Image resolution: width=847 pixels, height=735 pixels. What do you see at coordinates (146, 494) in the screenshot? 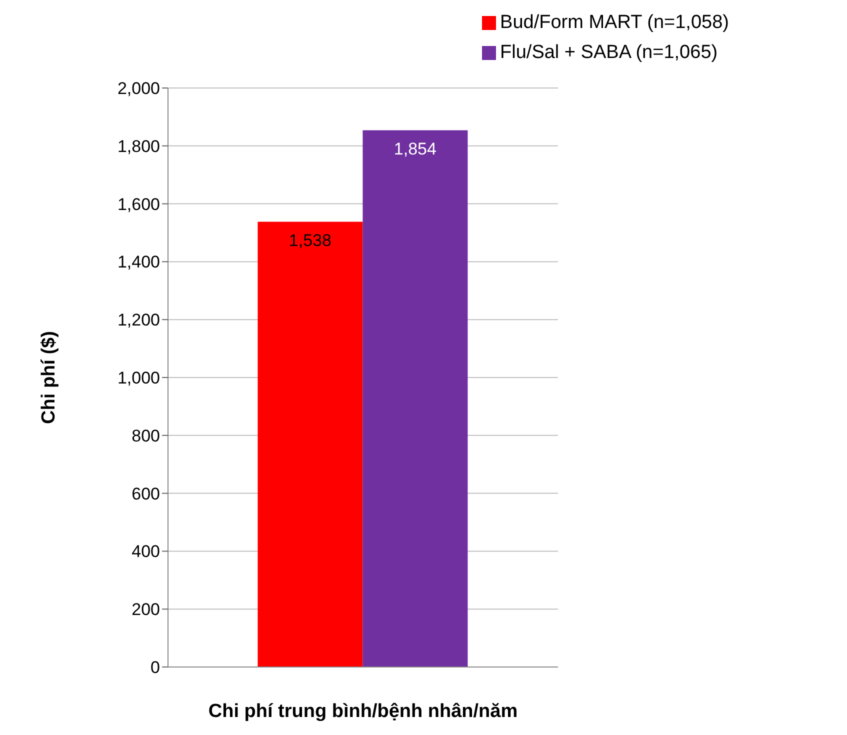
I see `y-tick-label: 600` at bounding box center [146, 494].